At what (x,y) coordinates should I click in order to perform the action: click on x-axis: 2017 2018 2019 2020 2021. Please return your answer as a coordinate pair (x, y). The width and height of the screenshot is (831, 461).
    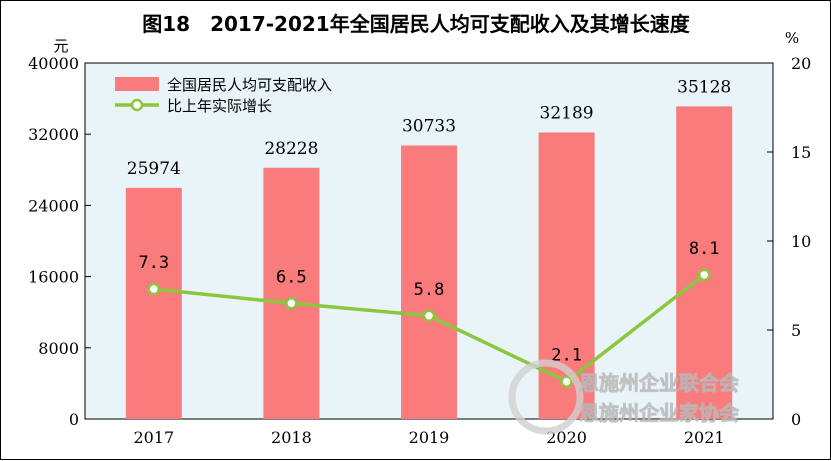
    Looking at the image, I should click on (428, 437).